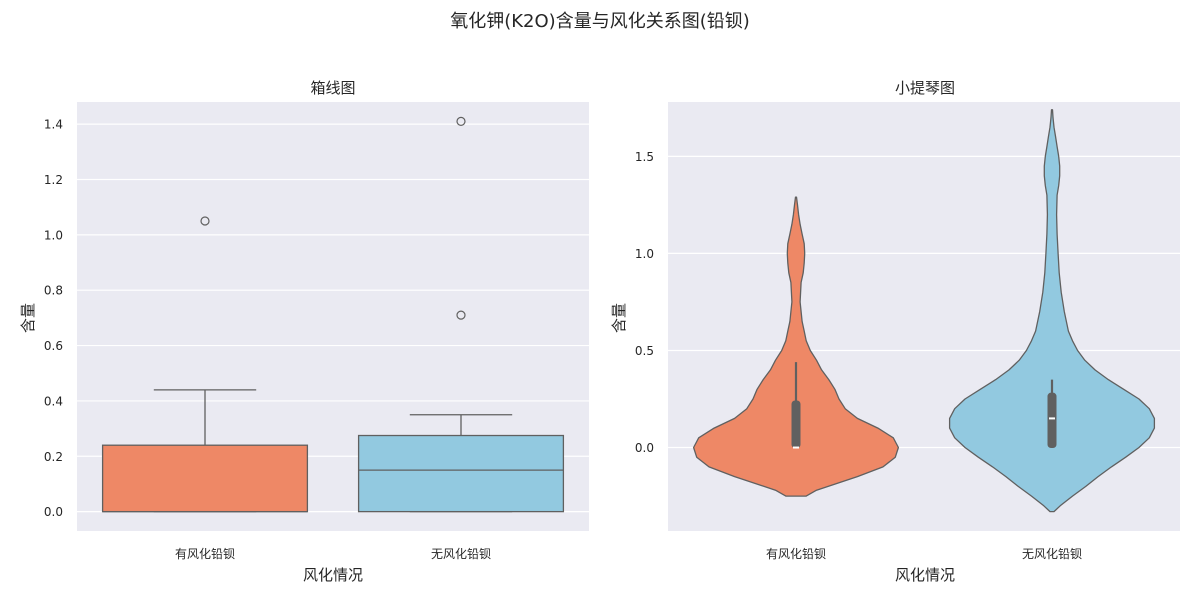 The image size is (1200, 600). What do you see at coordinates (796, 554) in the screenshot?
I see `violin-x-tick-label-1: 有风化铅钡` at bounding box center [796, 554].